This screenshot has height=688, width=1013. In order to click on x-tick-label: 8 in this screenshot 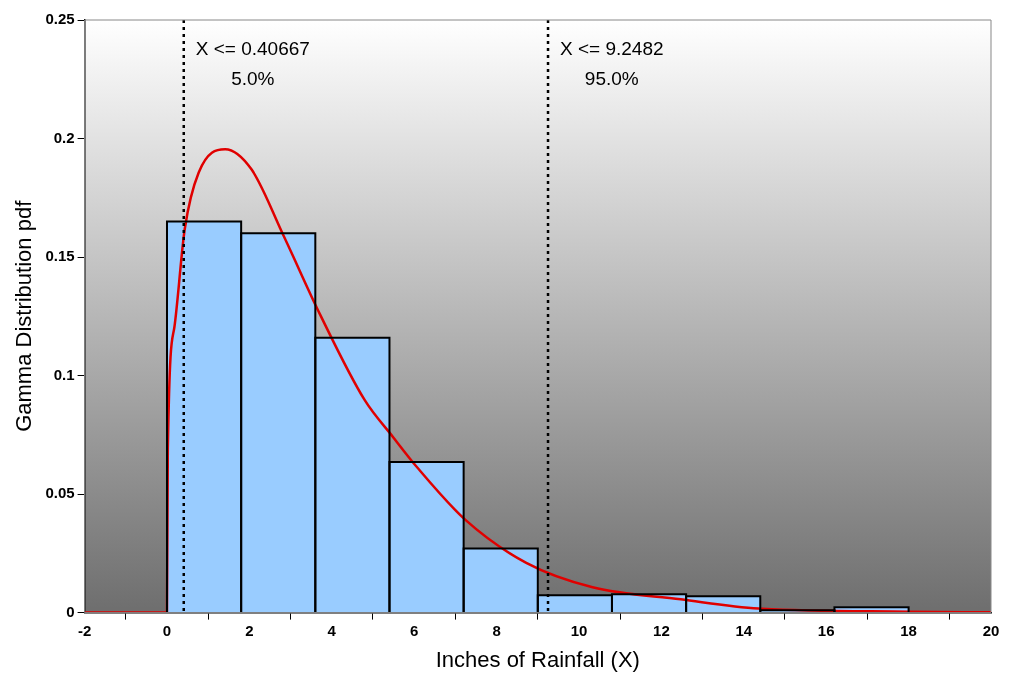, I will do `click(496, 630)`.